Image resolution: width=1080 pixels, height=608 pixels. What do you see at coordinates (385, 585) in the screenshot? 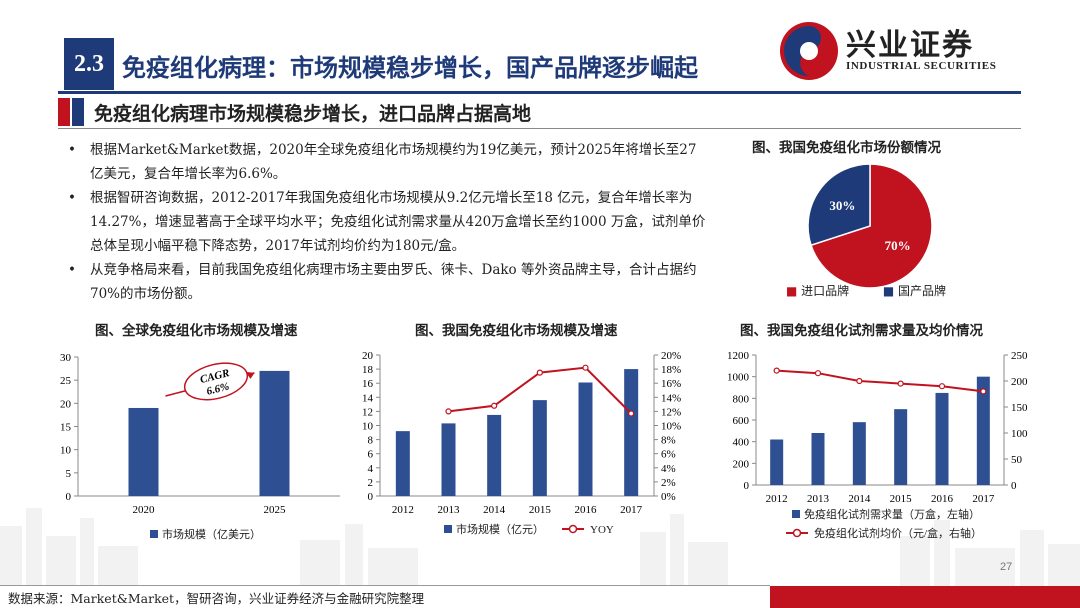
I see `footer-divider` at bounding box center [385, 585].